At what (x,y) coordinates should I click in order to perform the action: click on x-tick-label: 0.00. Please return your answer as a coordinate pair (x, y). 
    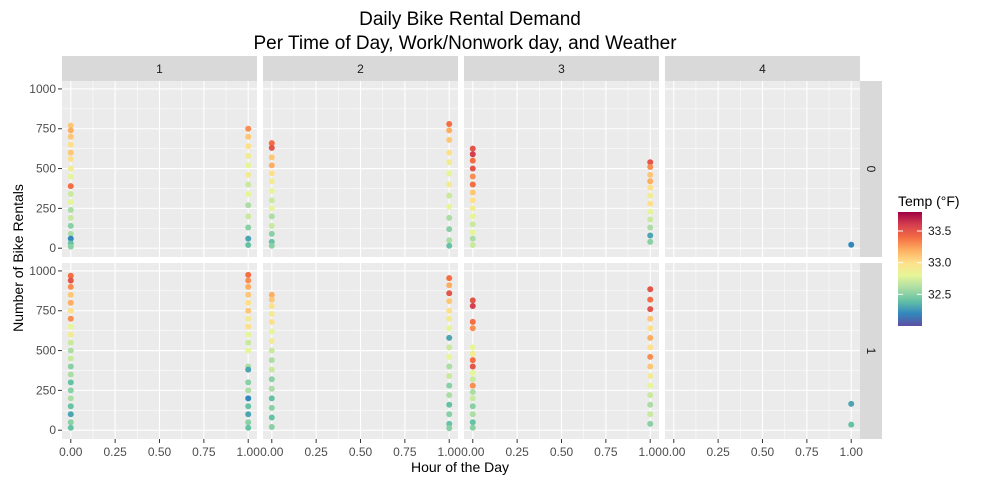
    Looking at the image, I should click on (71, 452).